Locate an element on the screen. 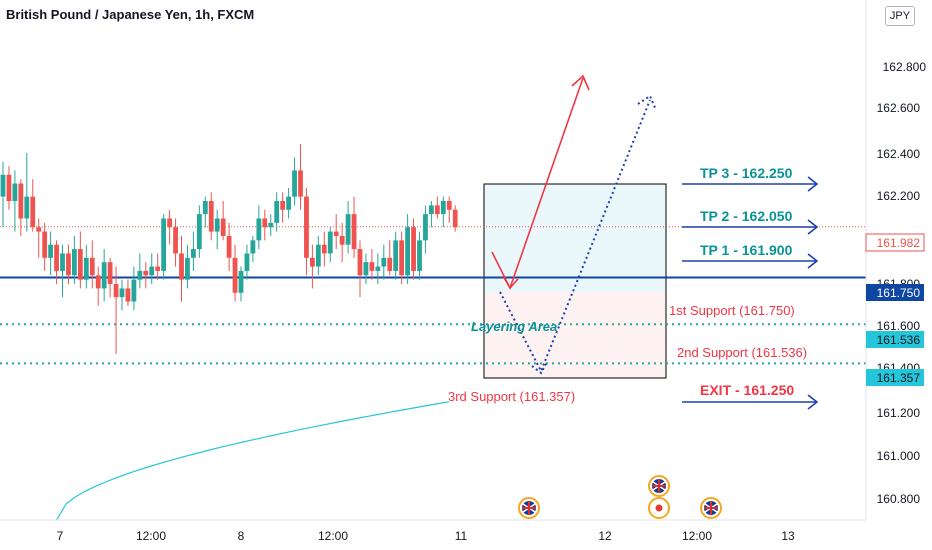 This screenshot has height=550, width=932. layering-zone-upper is located at coordinates (575, 238).